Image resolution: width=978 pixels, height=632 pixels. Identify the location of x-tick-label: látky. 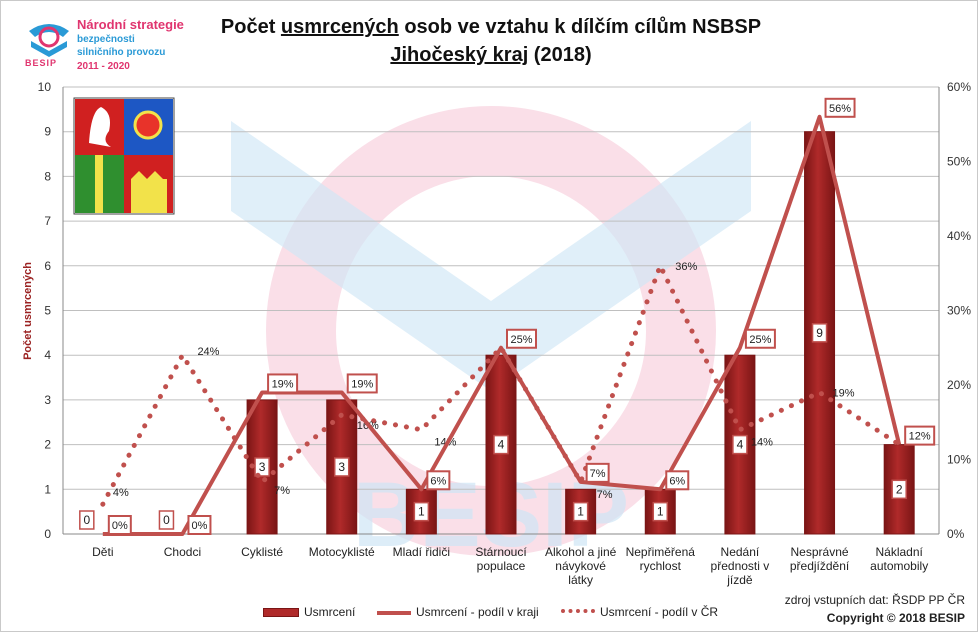
(580, 580).